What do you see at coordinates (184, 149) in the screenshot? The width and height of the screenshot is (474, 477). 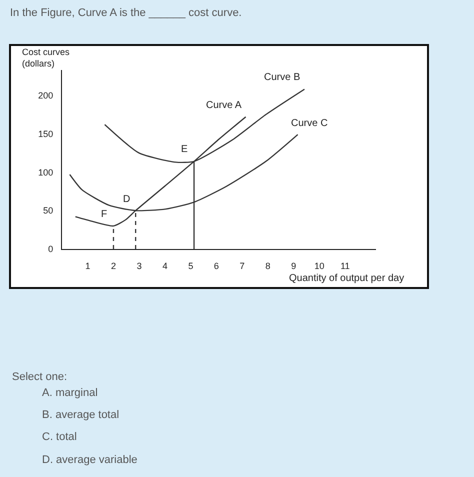 I see `annotation: E` at bounding box center [184, 149].